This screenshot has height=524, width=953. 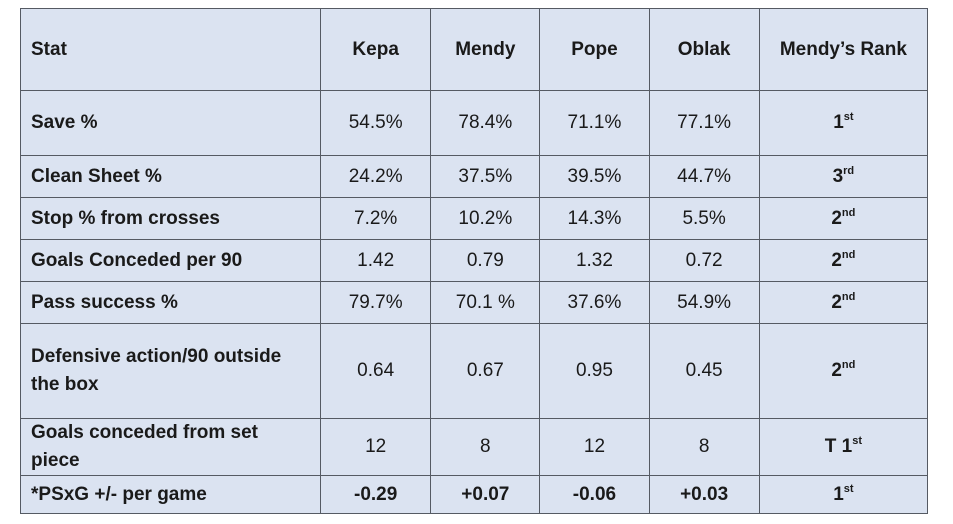 I want to click on rank-number: 3, so click(x=838, y=176).